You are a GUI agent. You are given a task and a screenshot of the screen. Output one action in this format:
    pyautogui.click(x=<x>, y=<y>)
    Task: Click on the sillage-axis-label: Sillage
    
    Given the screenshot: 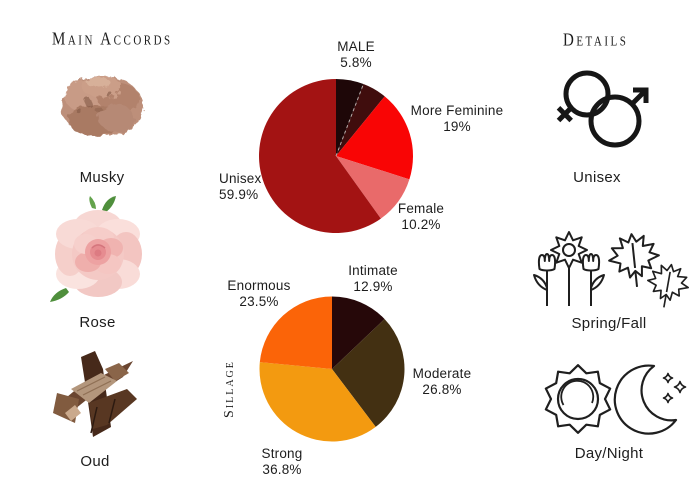 What is the action you would take?
    pyautogui.click(x=229, y=389)
    